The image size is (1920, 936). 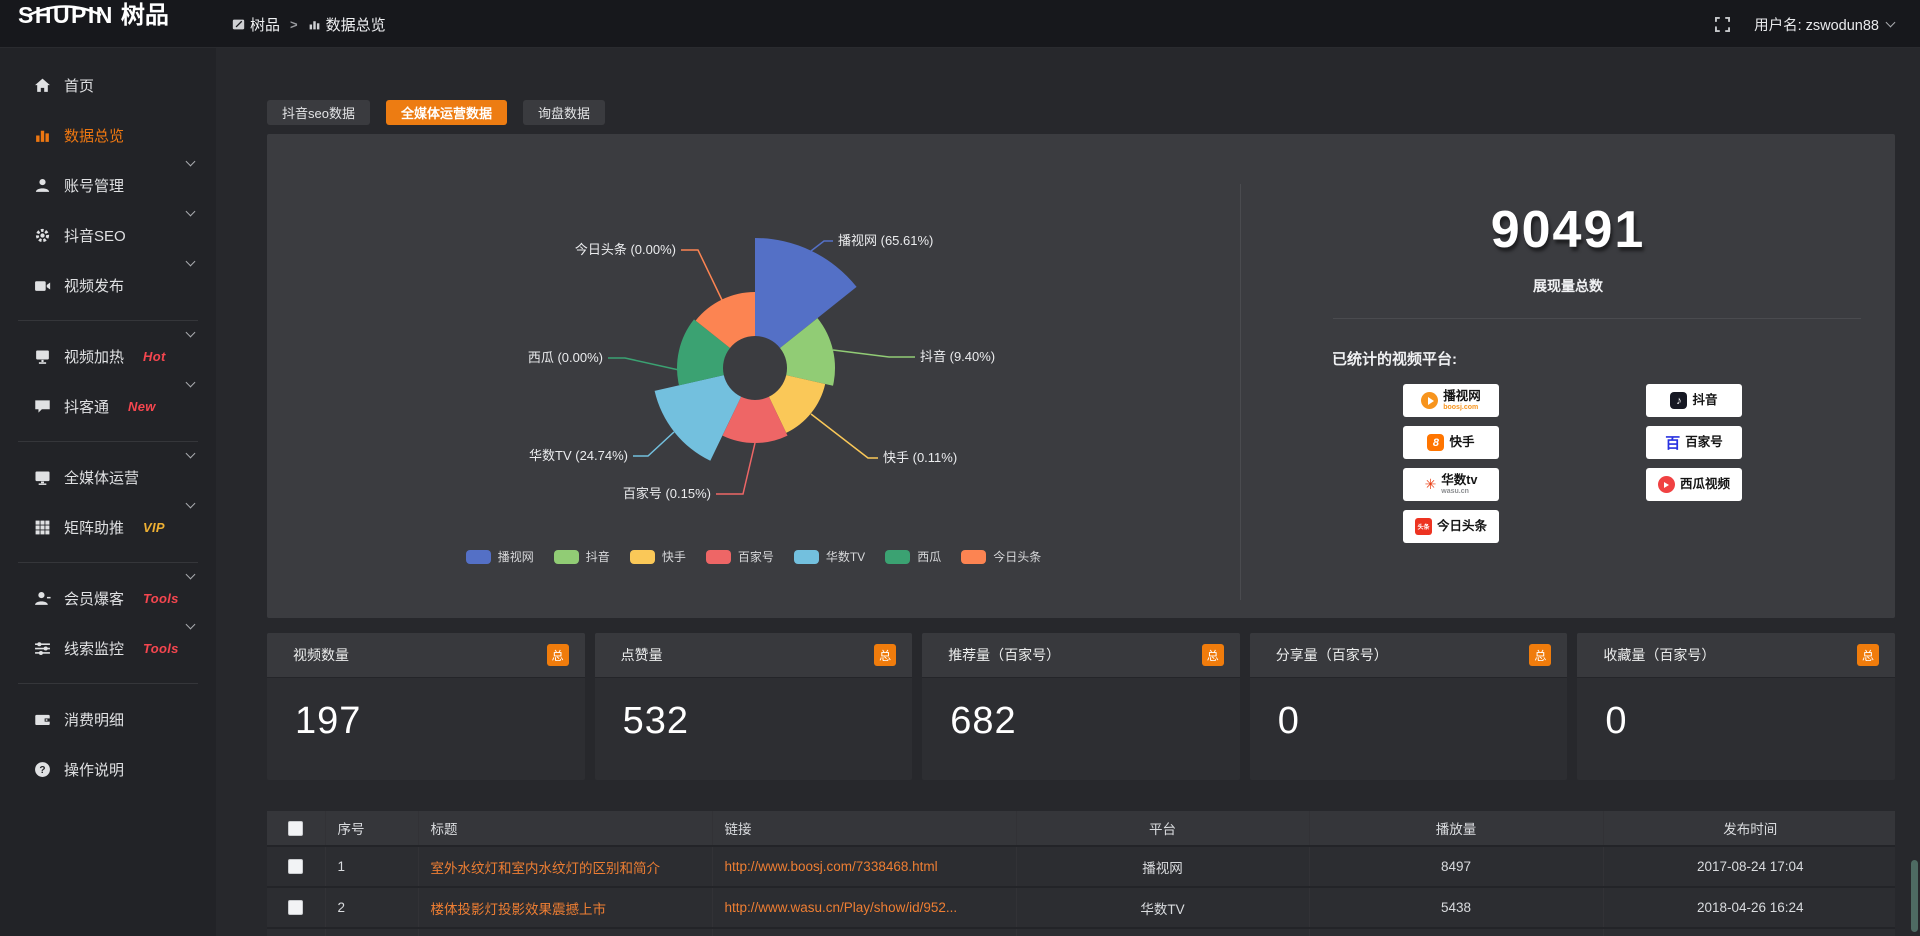 I want to click on stat-value: 197, so click(x=328, y=721).